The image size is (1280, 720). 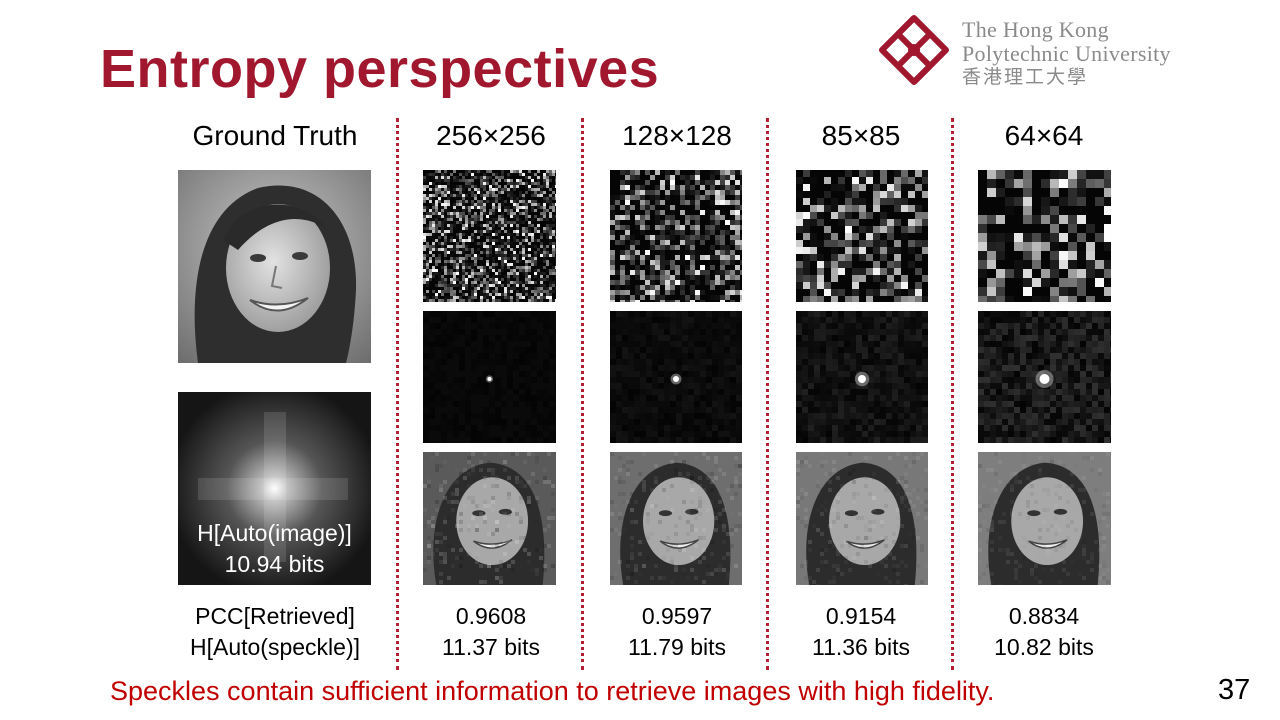 I want to click on auto-image-caption: H[Auto(image)] 10.94 bits, so click(x=274, y=549).